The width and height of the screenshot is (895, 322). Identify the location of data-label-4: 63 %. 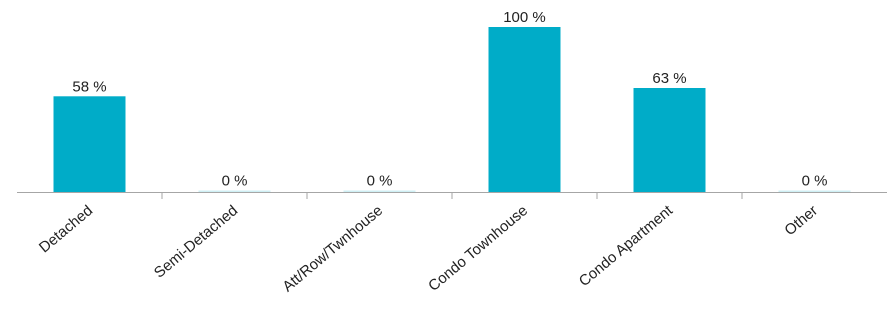
(669, 78).